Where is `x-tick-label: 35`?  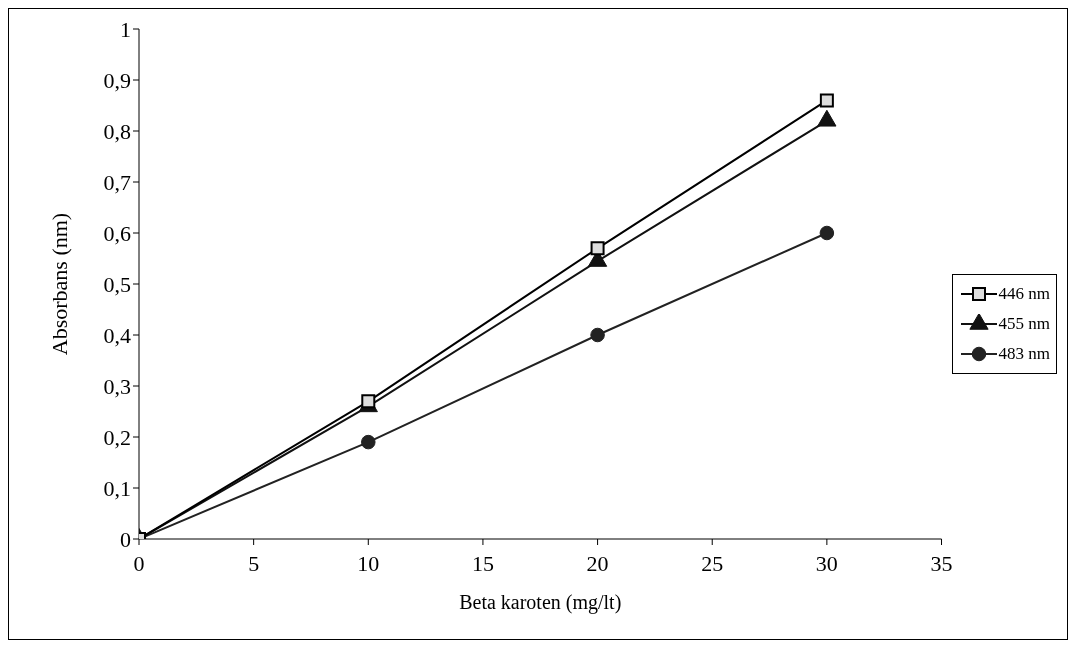
x-tick-label: 35 is located at coordinates (941, 563).